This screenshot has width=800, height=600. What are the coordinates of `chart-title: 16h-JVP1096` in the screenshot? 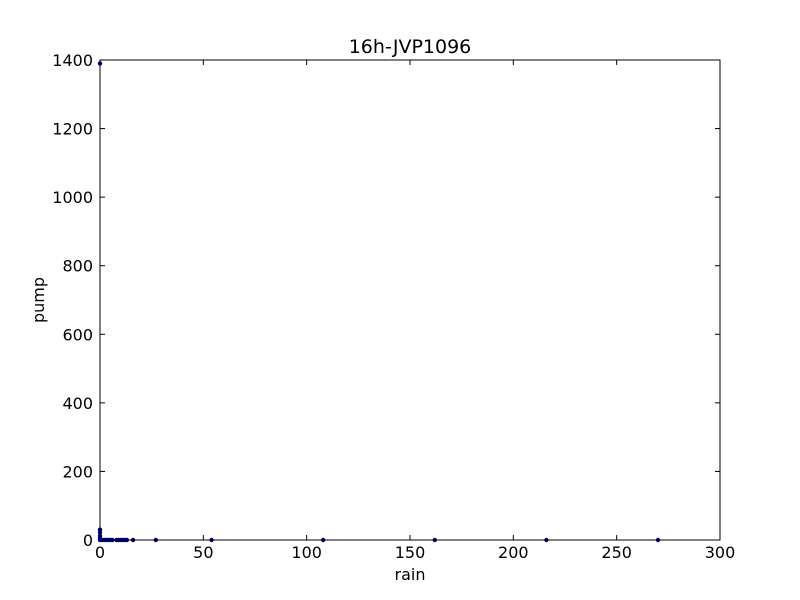 It's located at (410, 47).